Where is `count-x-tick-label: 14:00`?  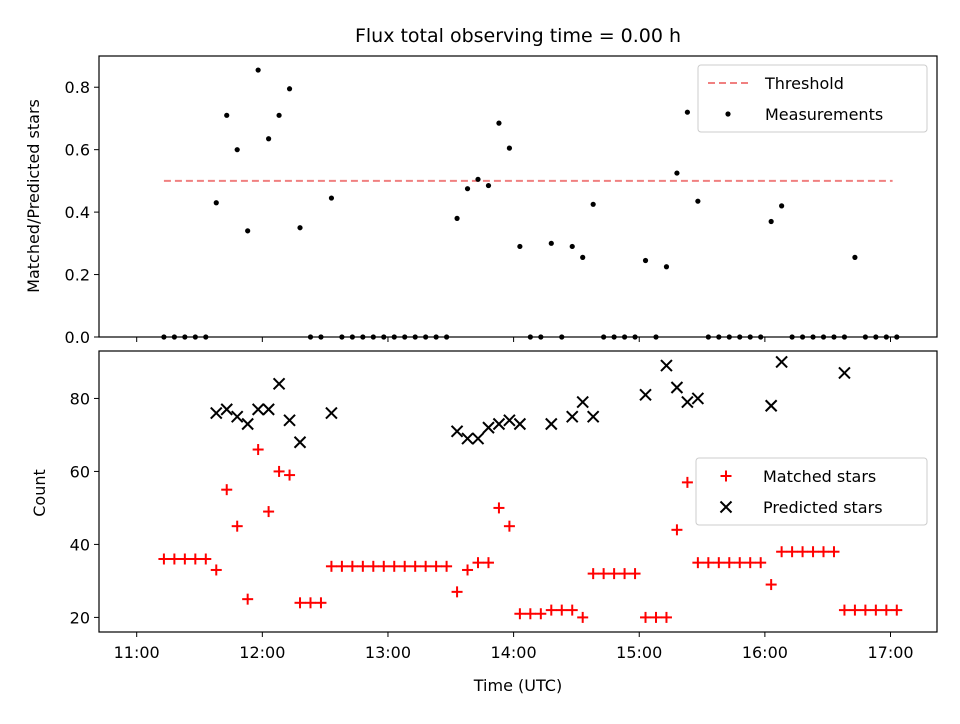
count-x-tick-label: 14:00 is located at coordinates (514, 652).